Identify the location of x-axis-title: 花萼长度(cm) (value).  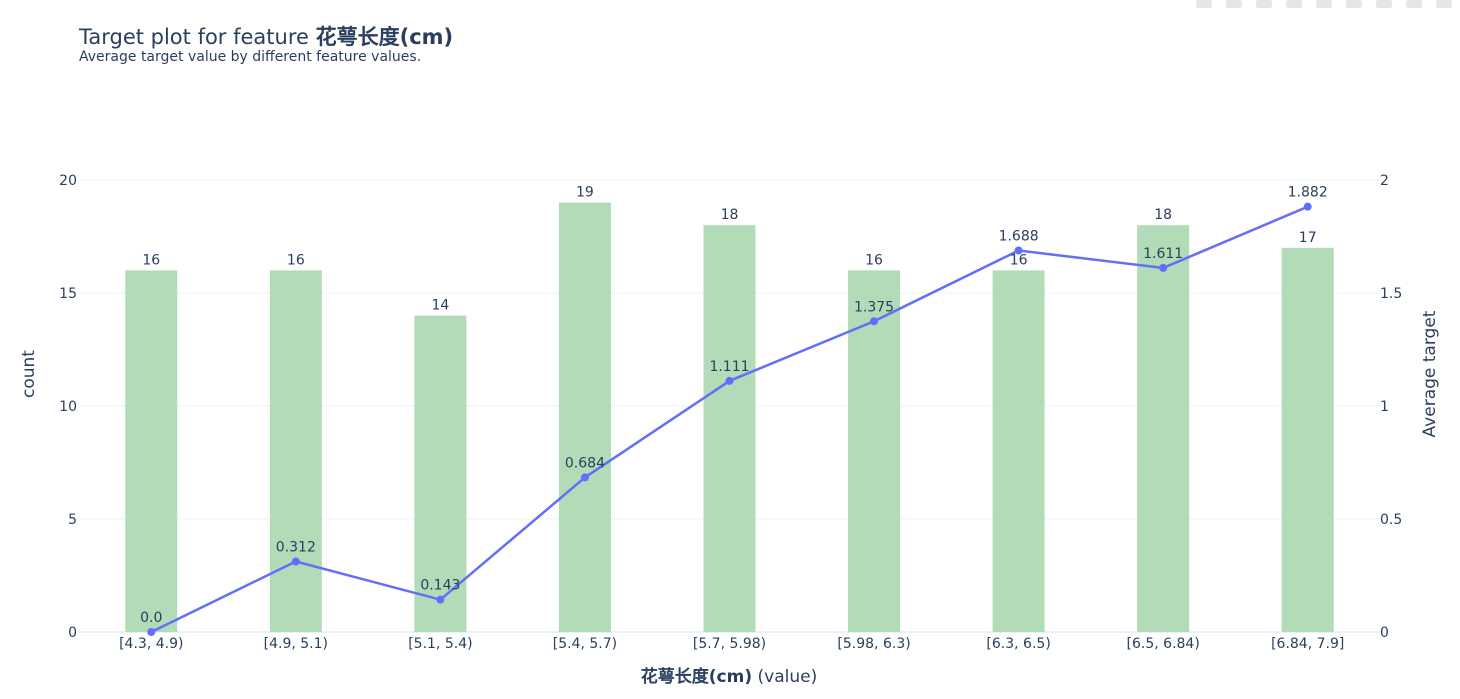
(729, 676).